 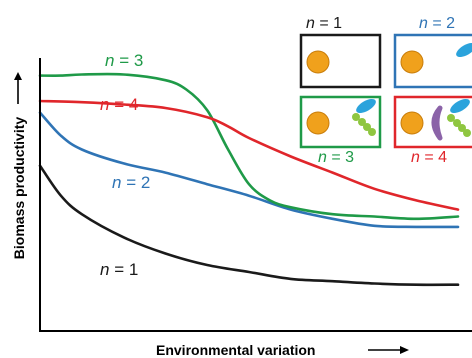 I want to click on legend-box-n2: n = 2, so click(x=432, y=52).